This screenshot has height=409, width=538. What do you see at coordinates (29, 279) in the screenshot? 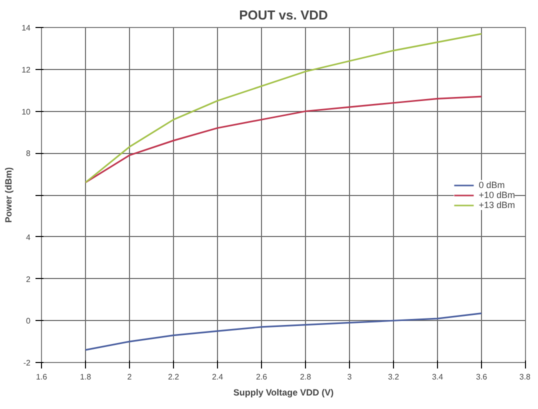
I see `y-tick-label: 2` at bounding box center [29, 279].